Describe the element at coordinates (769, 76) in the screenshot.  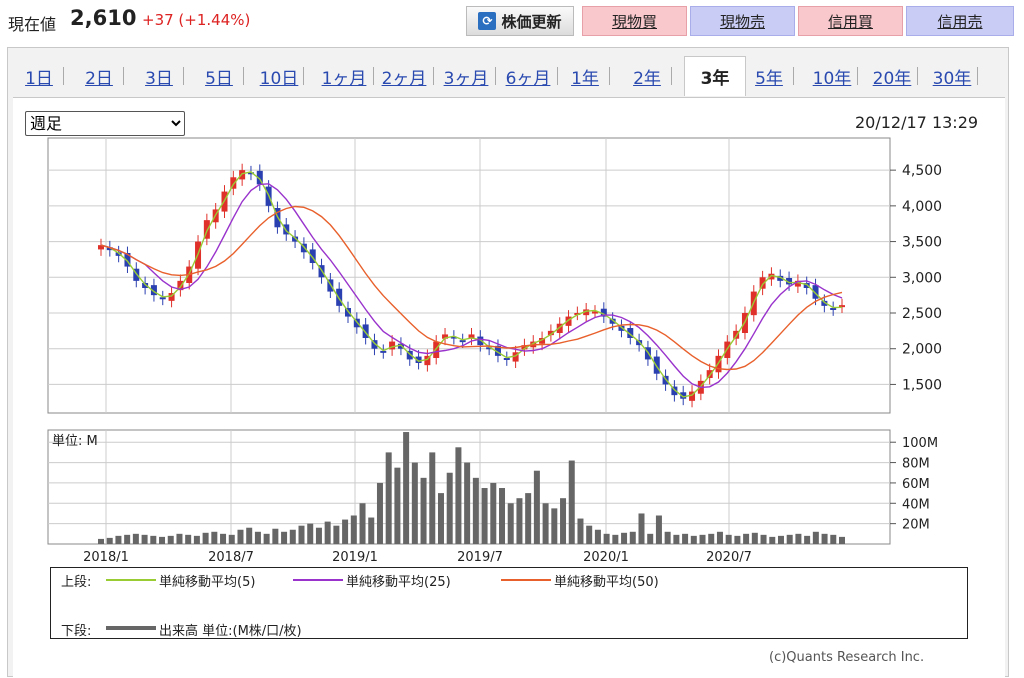
I see `tab-13: 5年` at that location.